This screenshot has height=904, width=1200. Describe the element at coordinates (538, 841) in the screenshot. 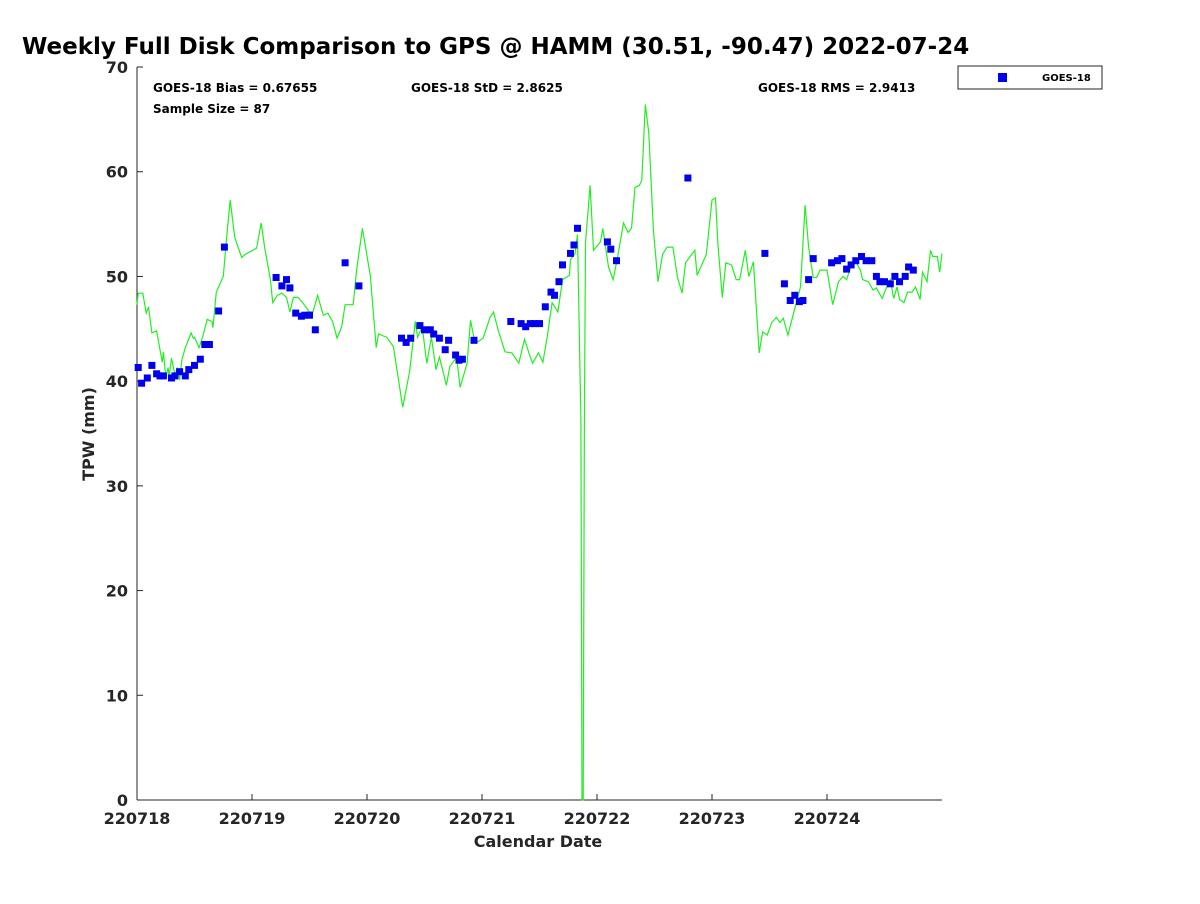

I see `x-axis-label: Calendar Date` at that location.